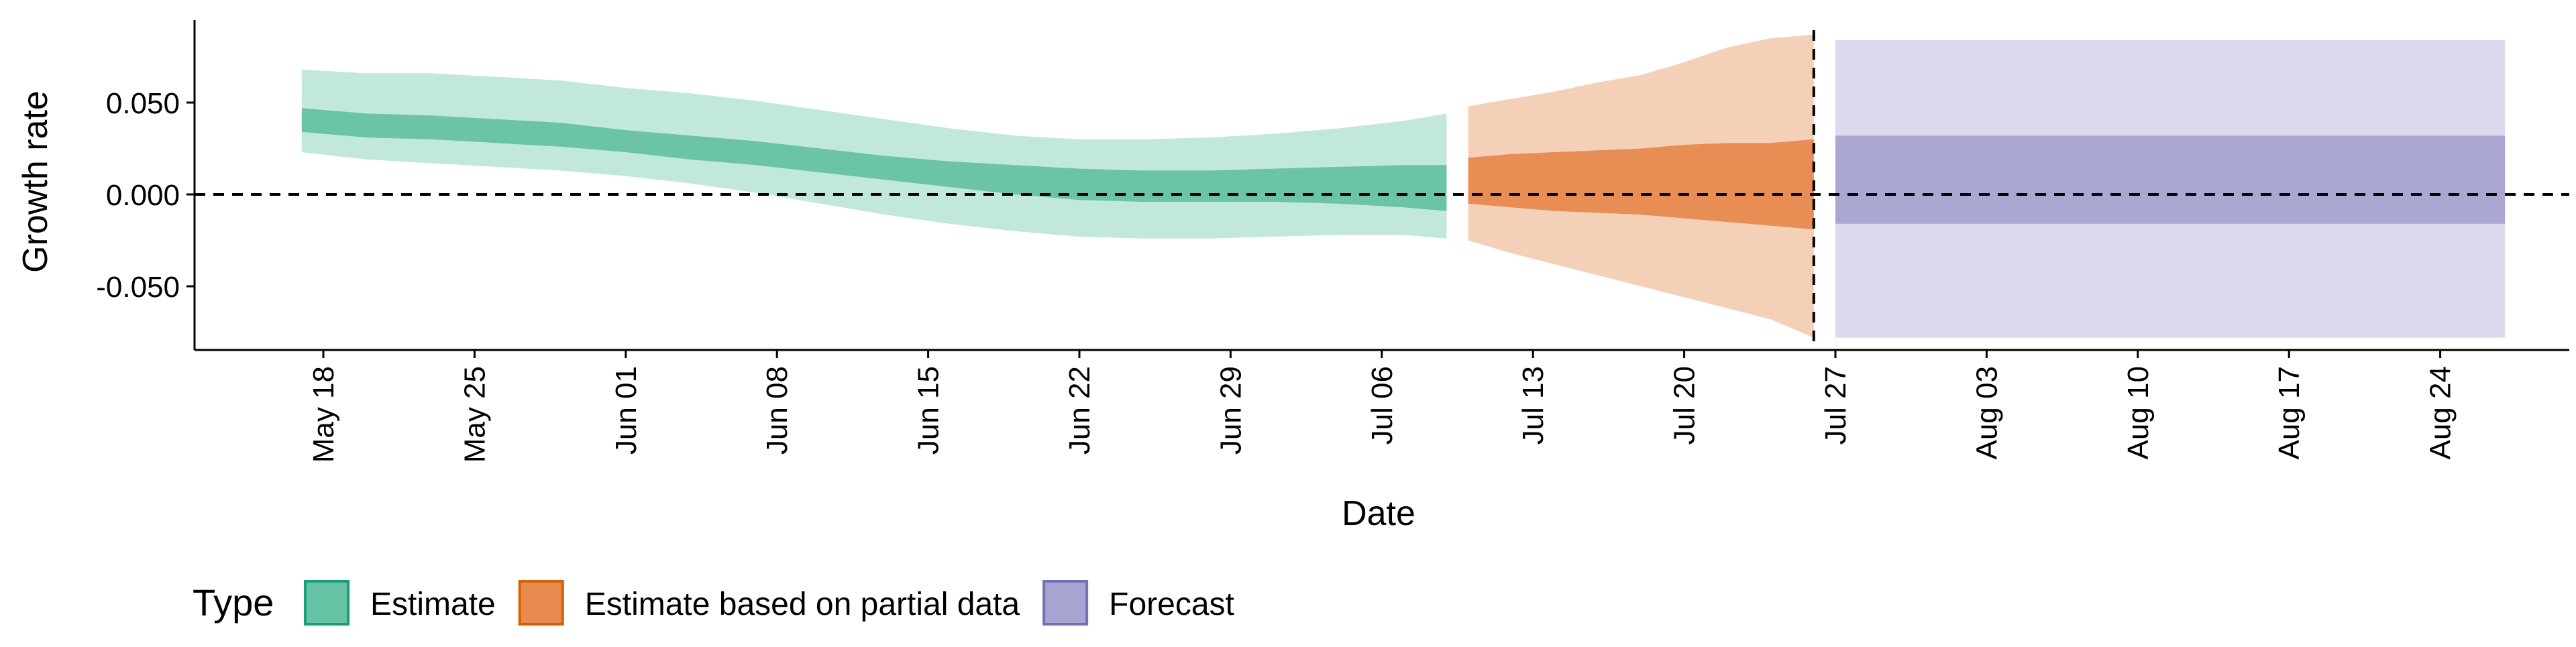  I want to click on x-tick-label: Jun 22, so click(1079, 411).